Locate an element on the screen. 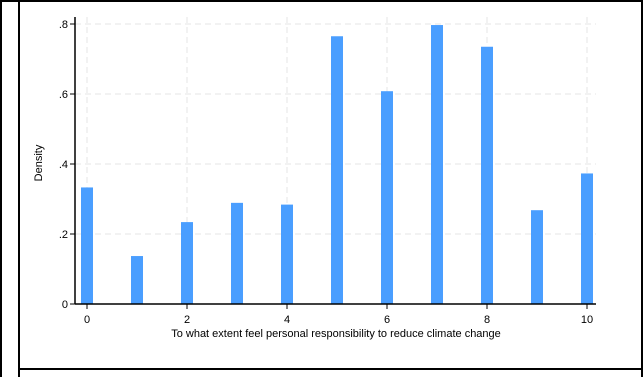 This screenshot has height=377, width=643. y-tick-label: 0 is located at coordinates (65, 305).